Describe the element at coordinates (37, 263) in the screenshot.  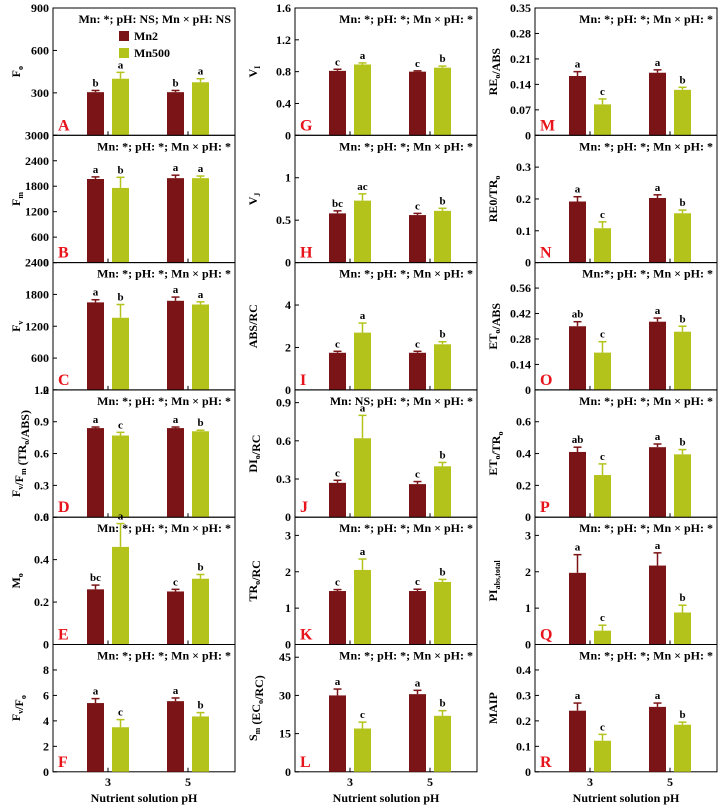
I see `y-tick-label: 2400` at that location.